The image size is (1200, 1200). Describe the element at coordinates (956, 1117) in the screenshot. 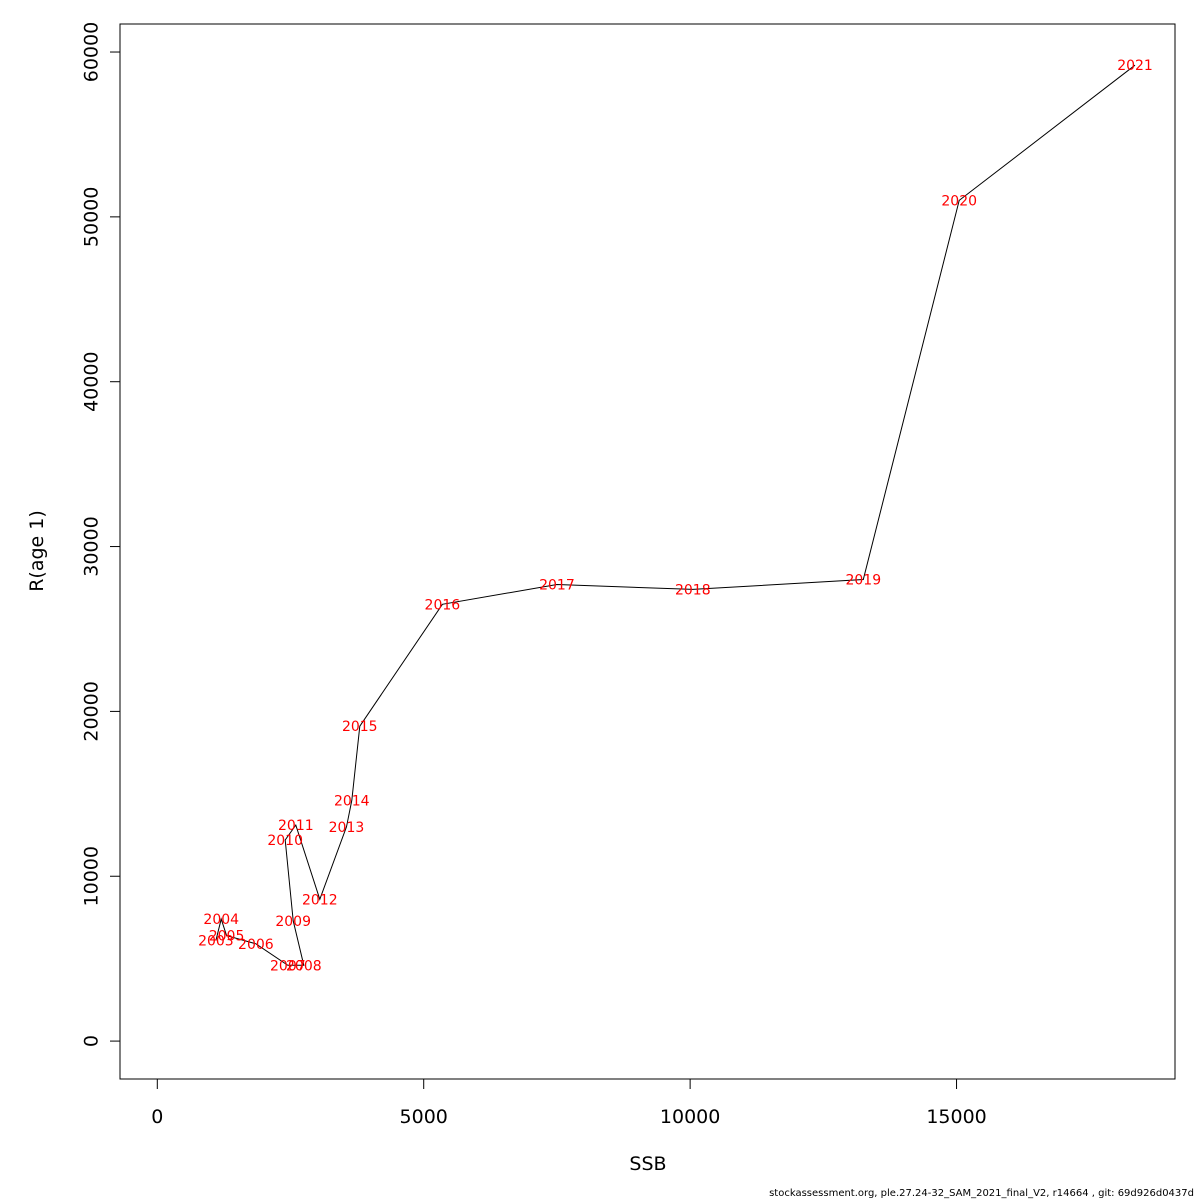

I see `x-tick-label: 15000` at that location.